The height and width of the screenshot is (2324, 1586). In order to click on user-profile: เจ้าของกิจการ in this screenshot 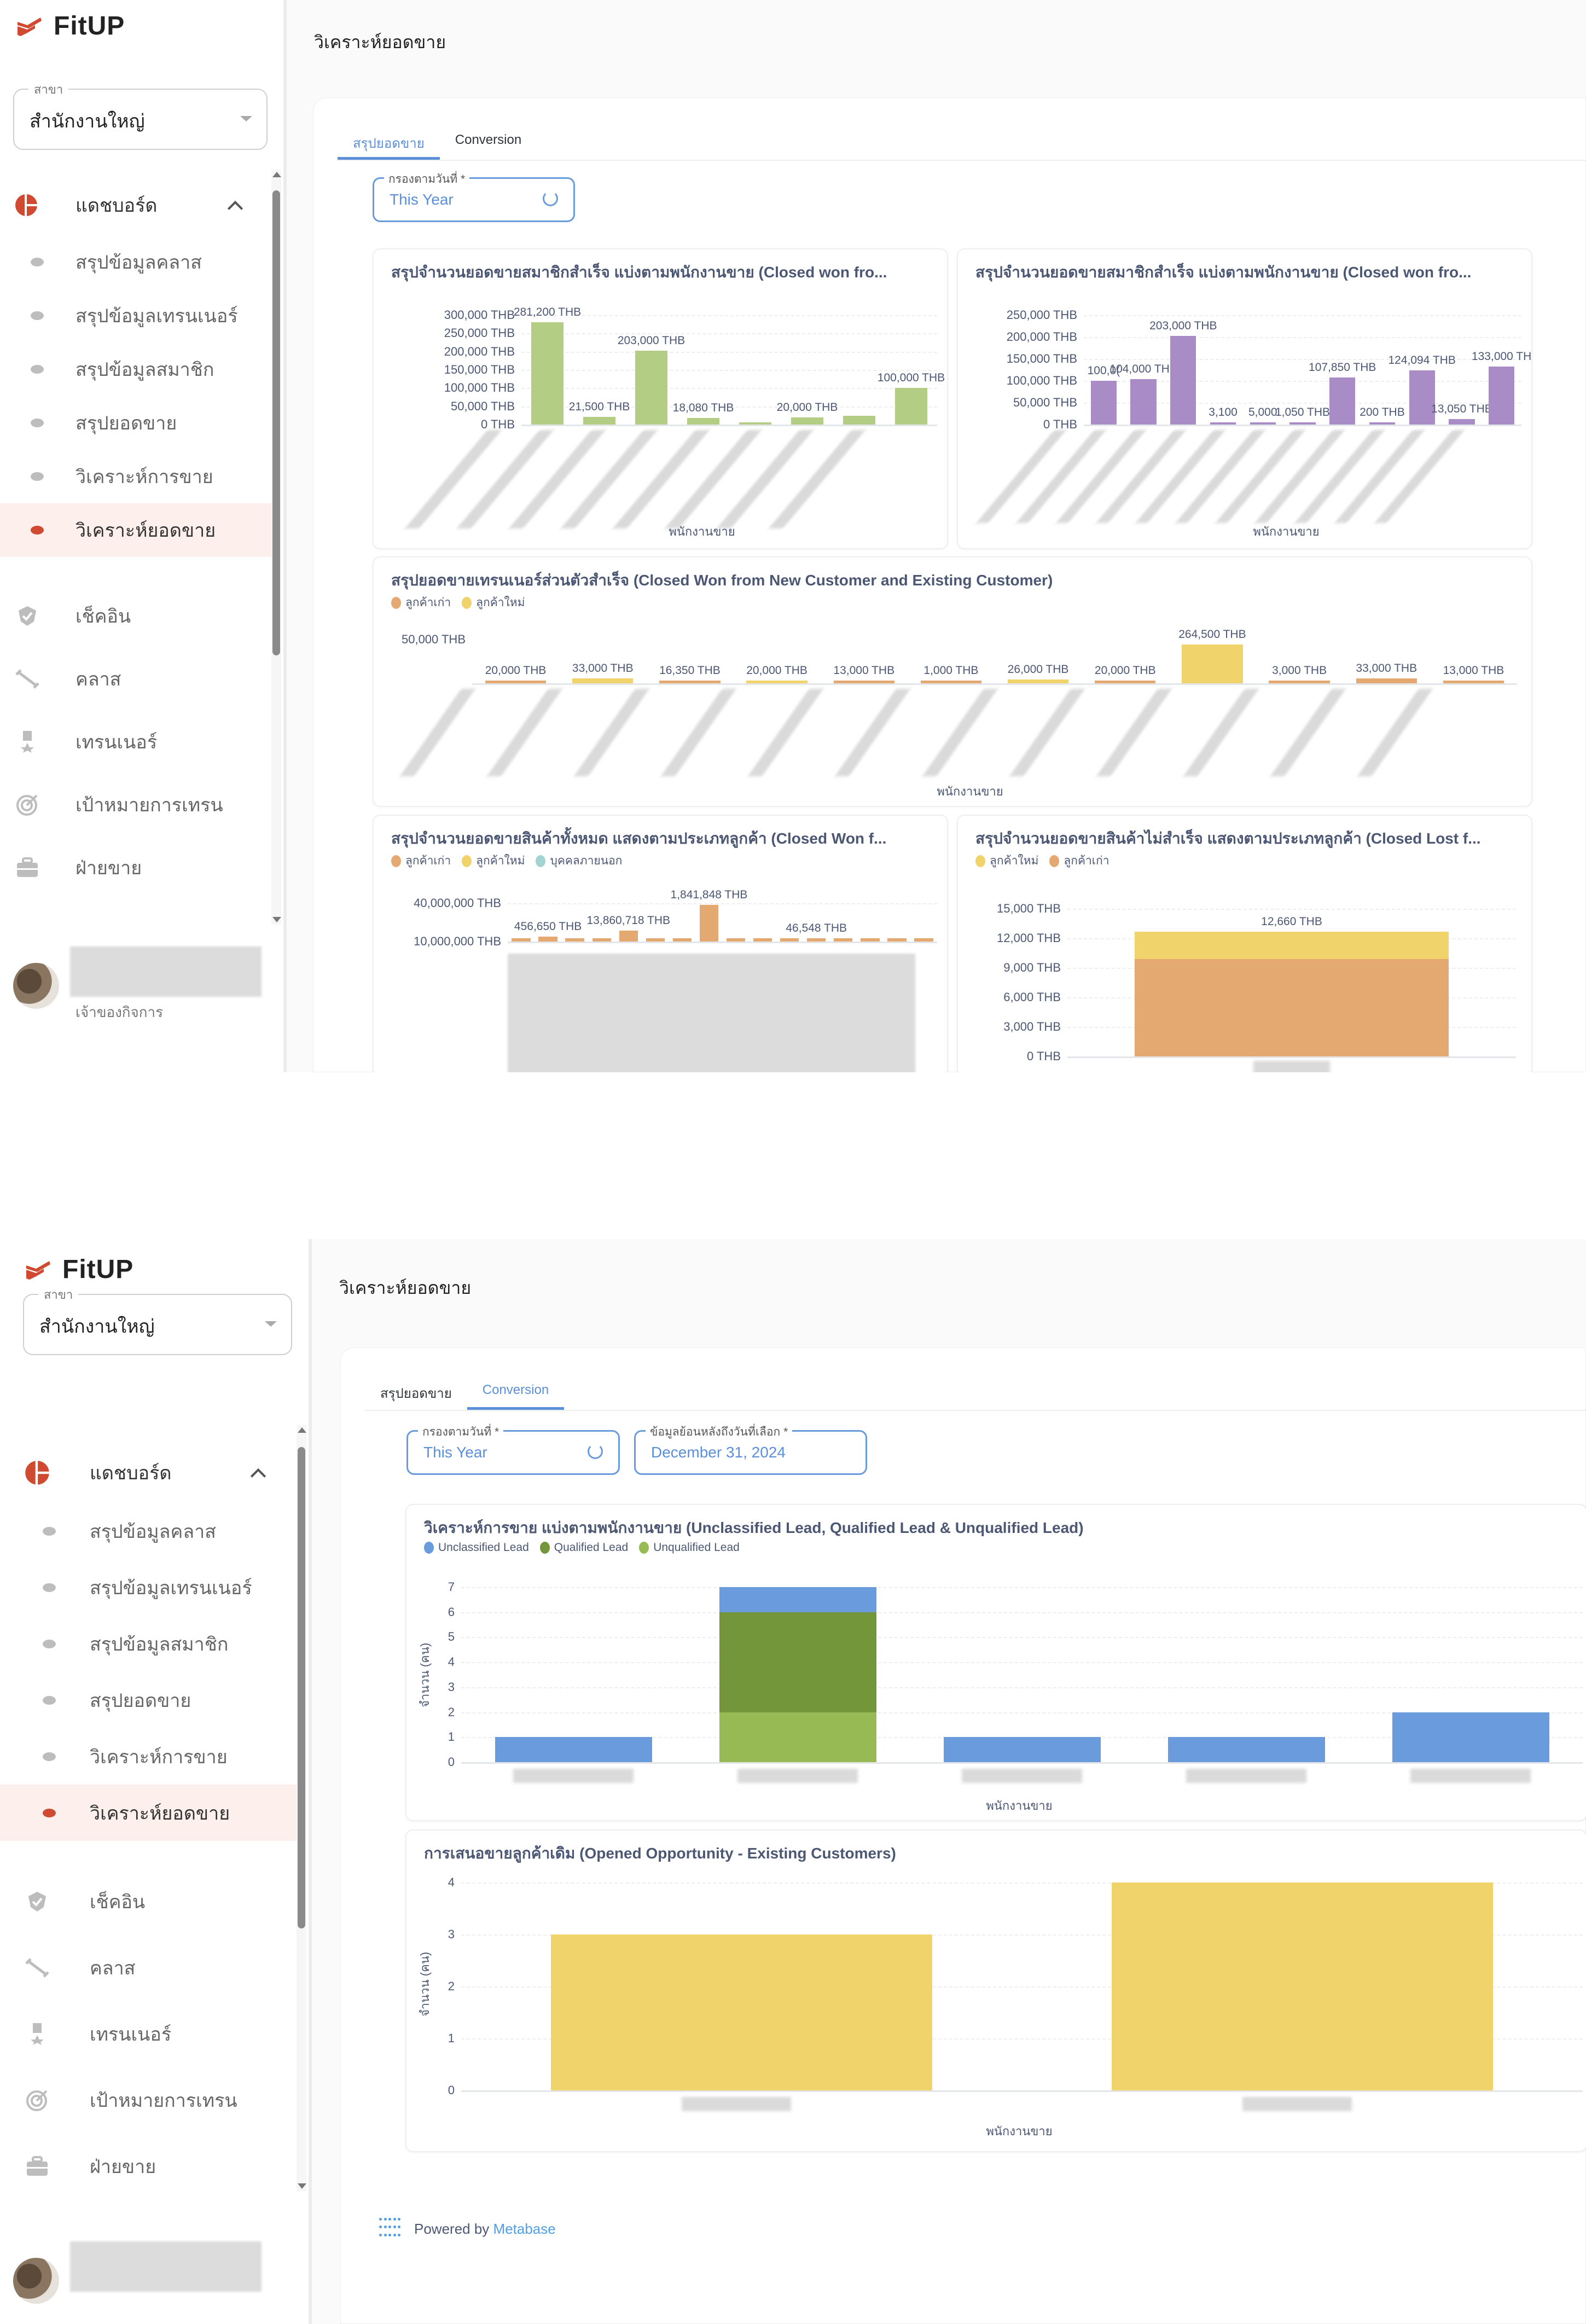, I will do `click(137, 983)`.